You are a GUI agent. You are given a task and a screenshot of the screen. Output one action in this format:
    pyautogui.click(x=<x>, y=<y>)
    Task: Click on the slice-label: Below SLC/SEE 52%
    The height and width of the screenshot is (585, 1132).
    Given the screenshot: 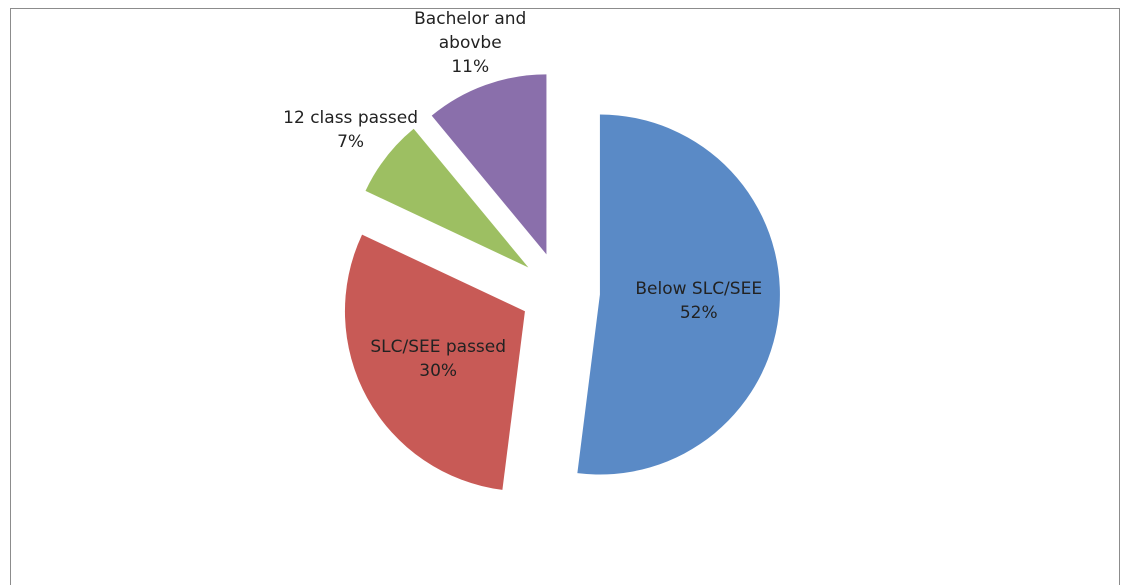 What is the action you would take?
    pyautogui.click(x=699, y=301)
    